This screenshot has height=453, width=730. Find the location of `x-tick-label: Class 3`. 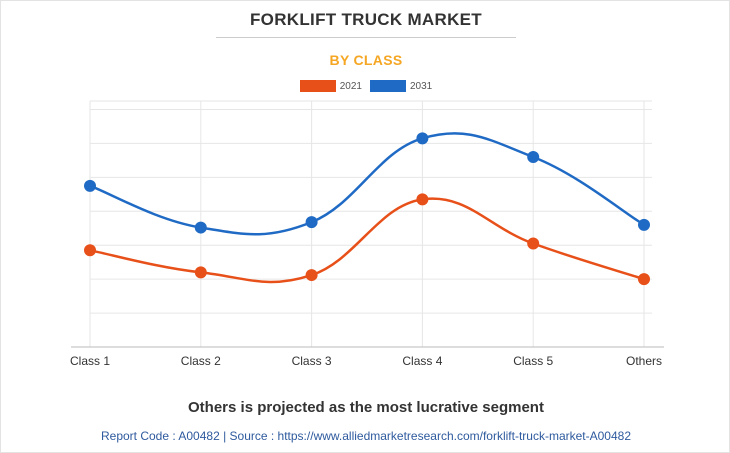

x-tick-label: Class 3 is located at coordinates (312, 361).